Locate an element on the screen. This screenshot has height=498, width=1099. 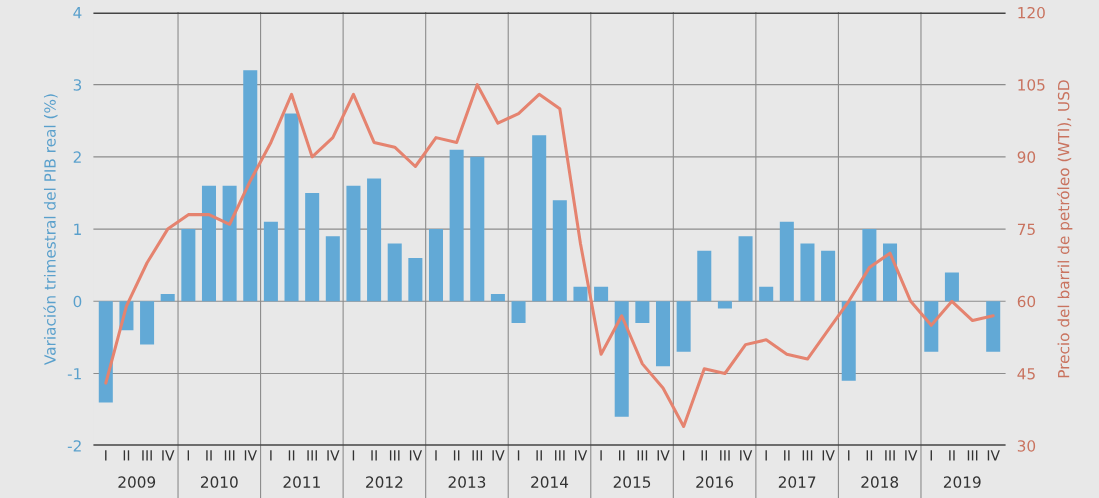
y-tick-label: -2 is located at coordinates (74, 446).